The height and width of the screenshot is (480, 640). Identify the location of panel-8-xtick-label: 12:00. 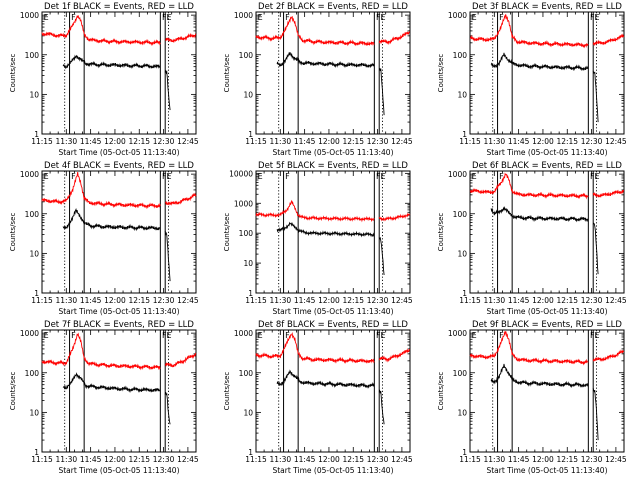
(329, 459).